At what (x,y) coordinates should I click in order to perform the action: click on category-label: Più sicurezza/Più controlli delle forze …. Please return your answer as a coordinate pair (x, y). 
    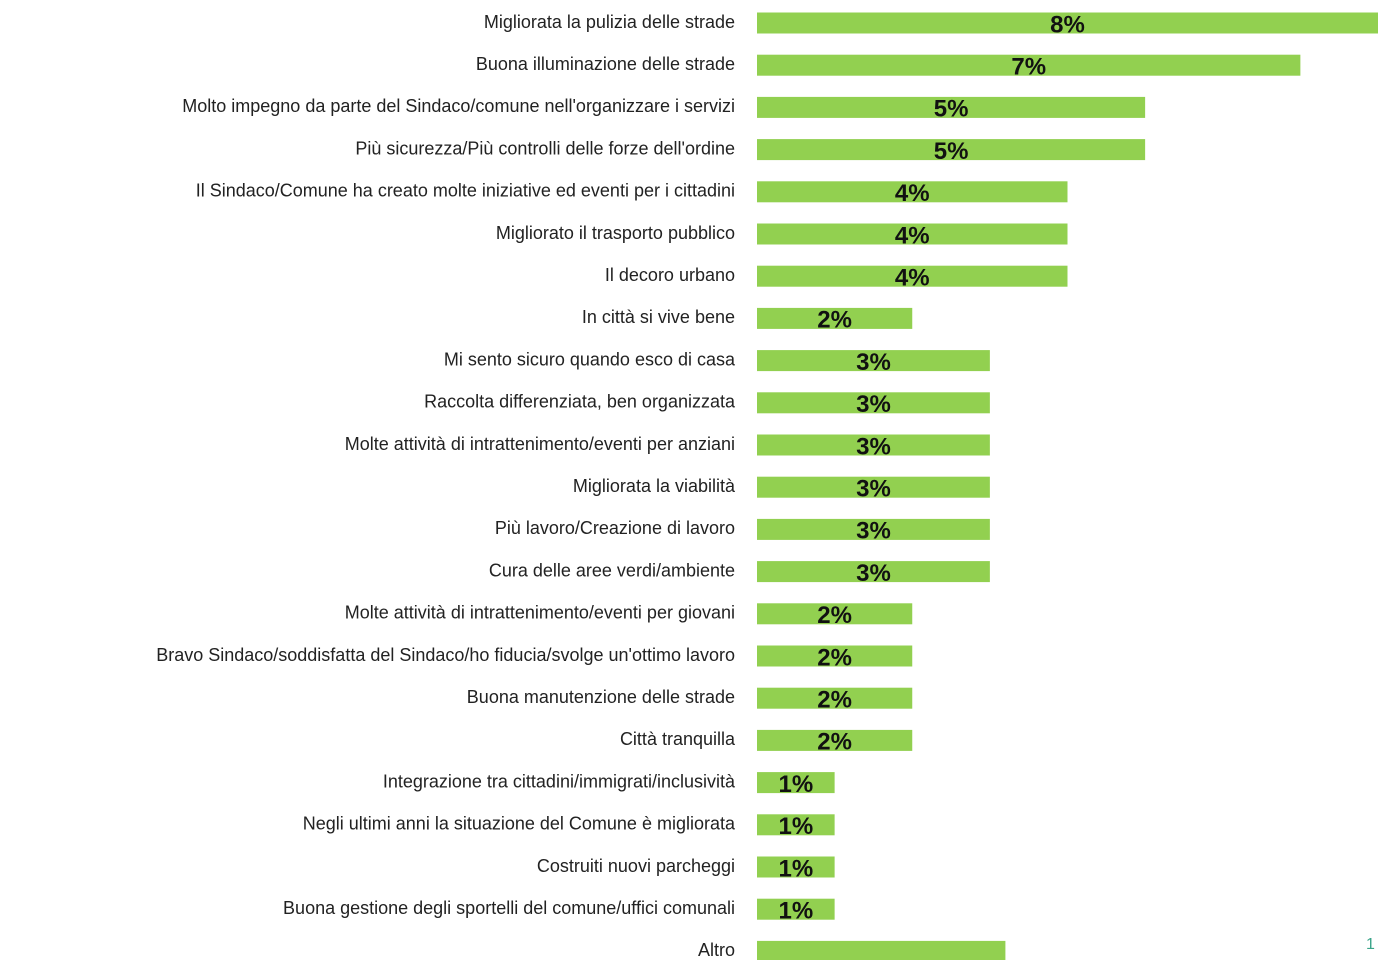
    Looking at the image, I should click on (545, 148).